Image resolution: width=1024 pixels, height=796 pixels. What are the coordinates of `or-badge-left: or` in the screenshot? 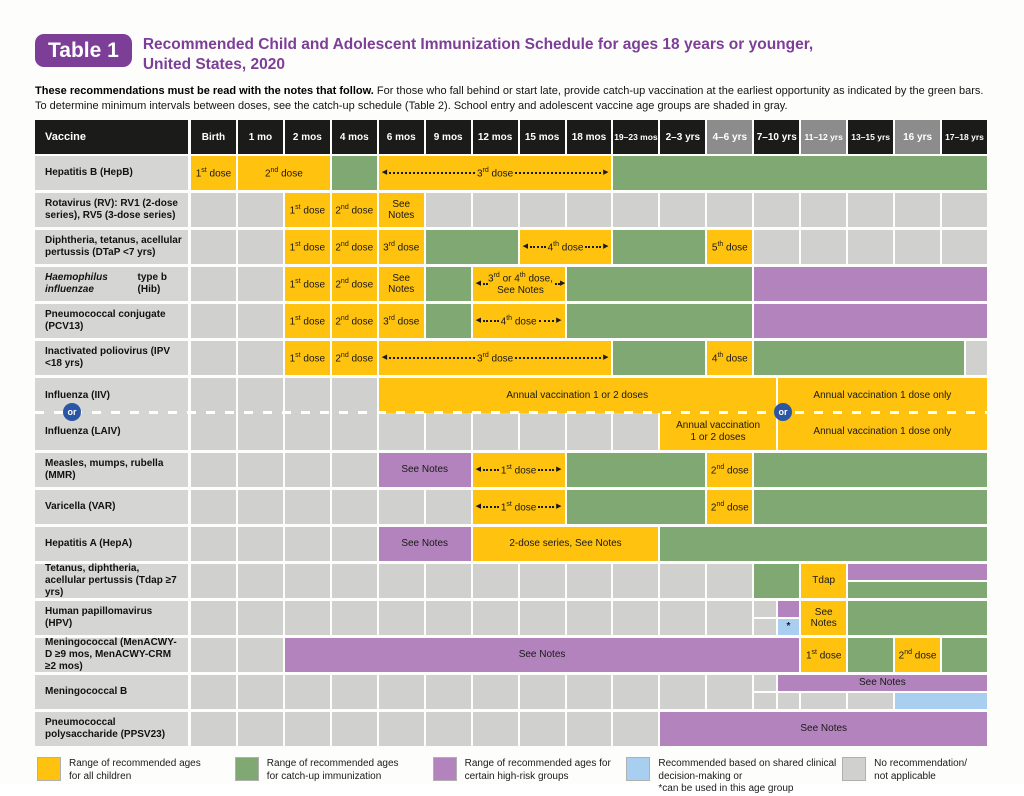 It's located at (72, 412).